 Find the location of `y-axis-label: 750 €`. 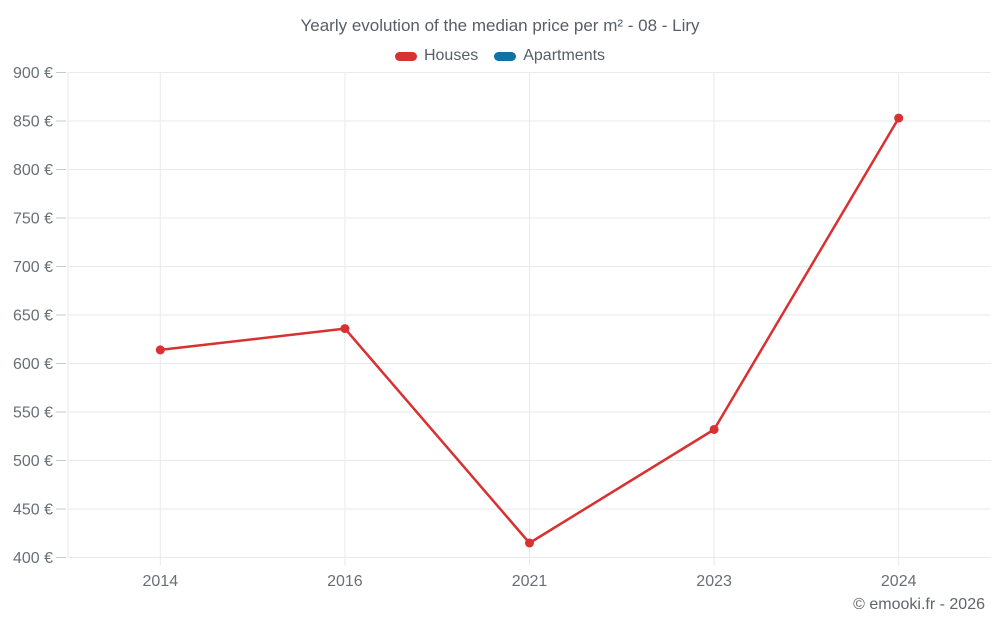

y-axis-label: 750 € is located at coordinates (33, 219).